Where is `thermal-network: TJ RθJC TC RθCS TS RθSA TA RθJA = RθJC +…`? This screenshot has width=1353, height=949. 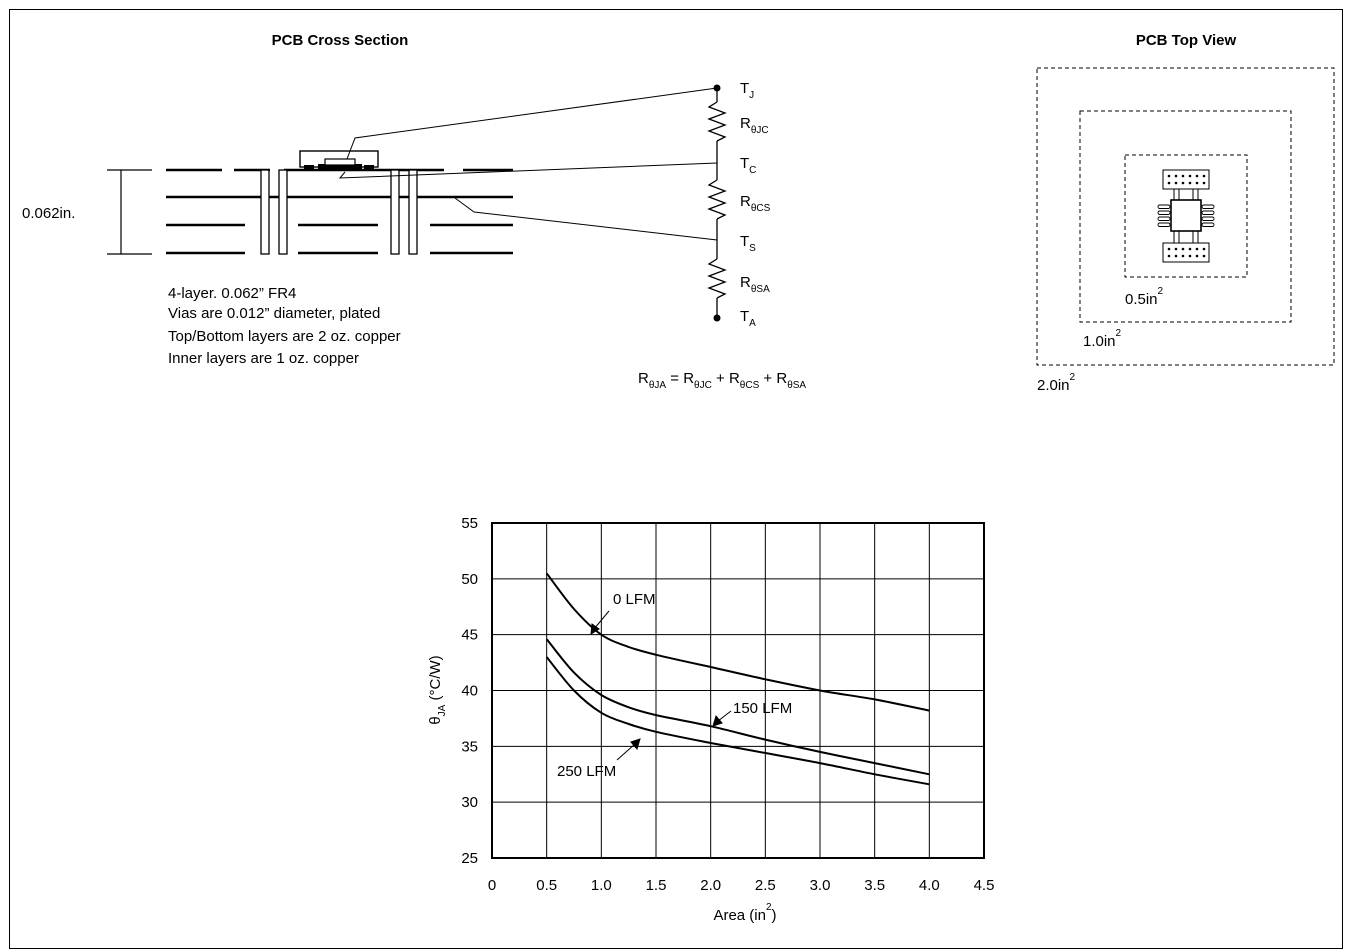
thermal-network: TJ RθJC TC RθCS TS RθSA TA RθJA = RθJC +… is located at coordinates (722, 235).